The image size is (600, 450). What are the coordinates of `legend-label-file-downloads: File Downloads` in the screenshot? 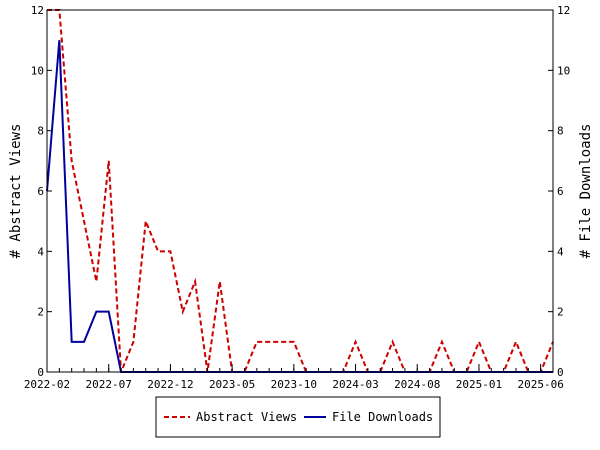 It's located at (382, 417).